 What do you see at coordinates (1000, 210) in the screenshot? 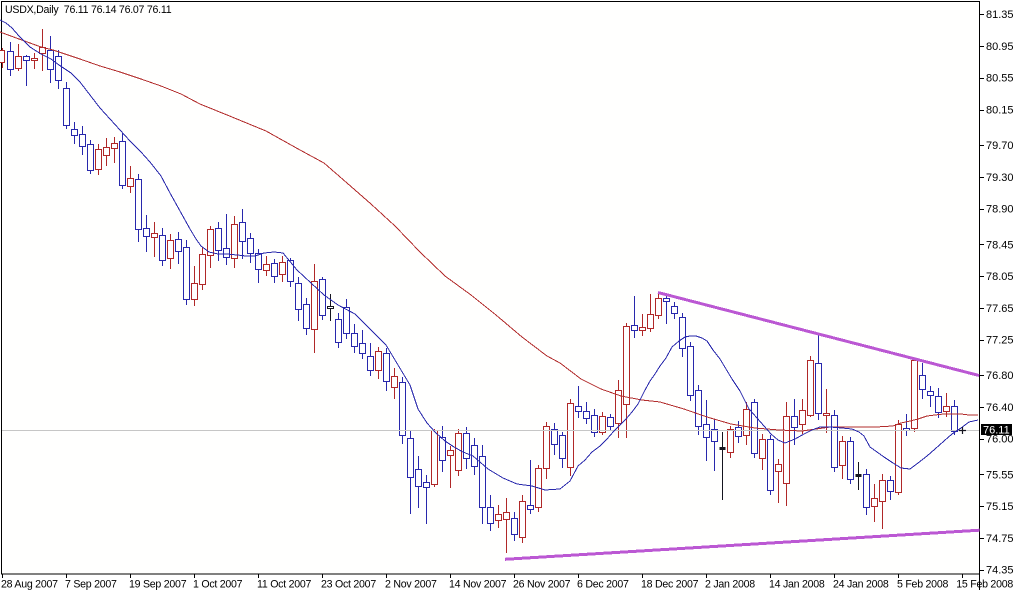
I see `svg-text: 78.90` at bounding box center [1000, 210].